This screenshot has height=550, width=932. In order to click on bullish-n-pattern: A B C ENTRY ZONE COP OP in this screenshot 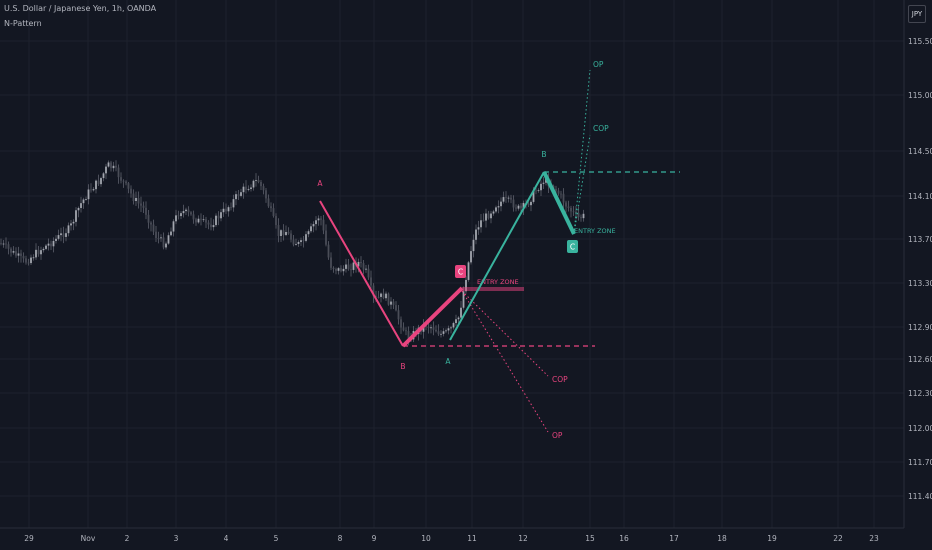, I will do `click(562, 213)`.